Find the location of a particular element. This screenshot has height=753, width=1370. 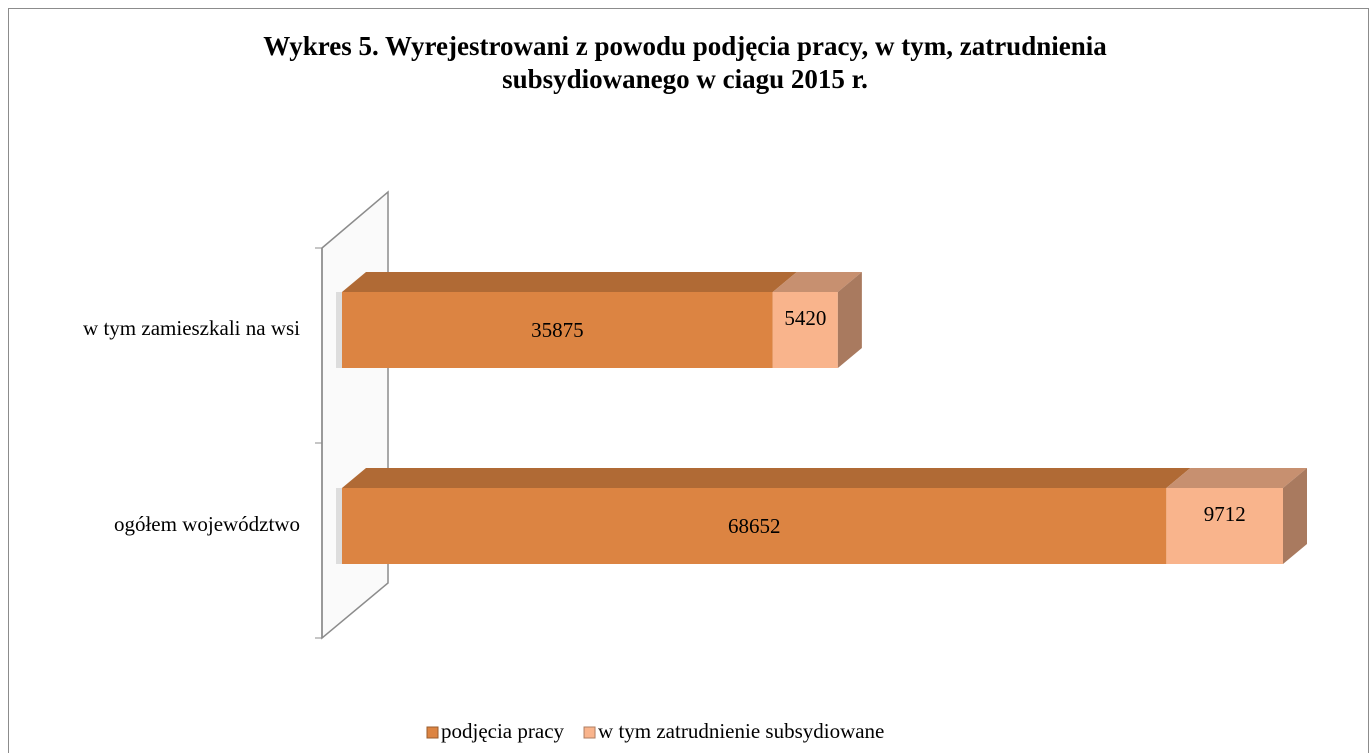

category-label: w tym zamieszkali na wsi is located at coordinates (191, 328).